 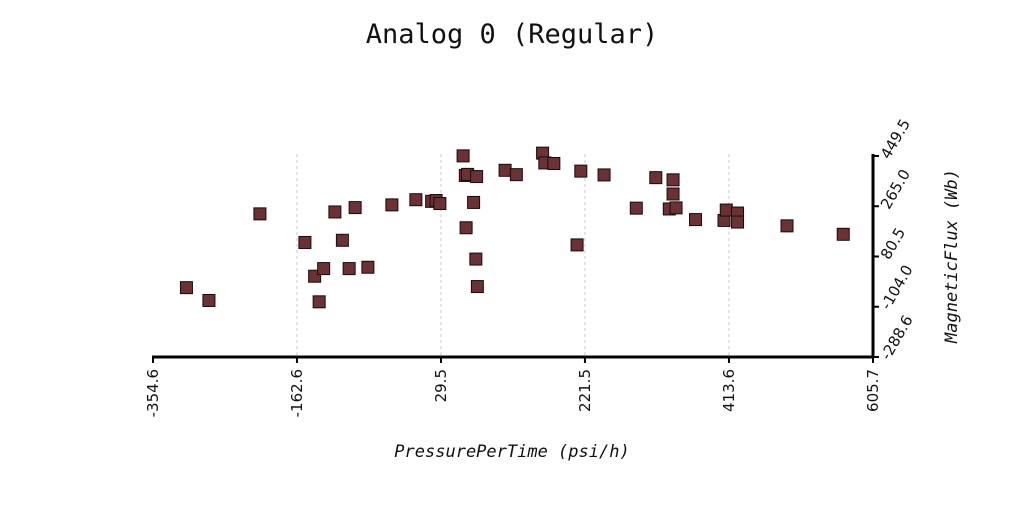 What do you see at coordinates (873, 390) in the screenshot?
I see `x-tick-label: 605.7` at bounding box center [873, 390].